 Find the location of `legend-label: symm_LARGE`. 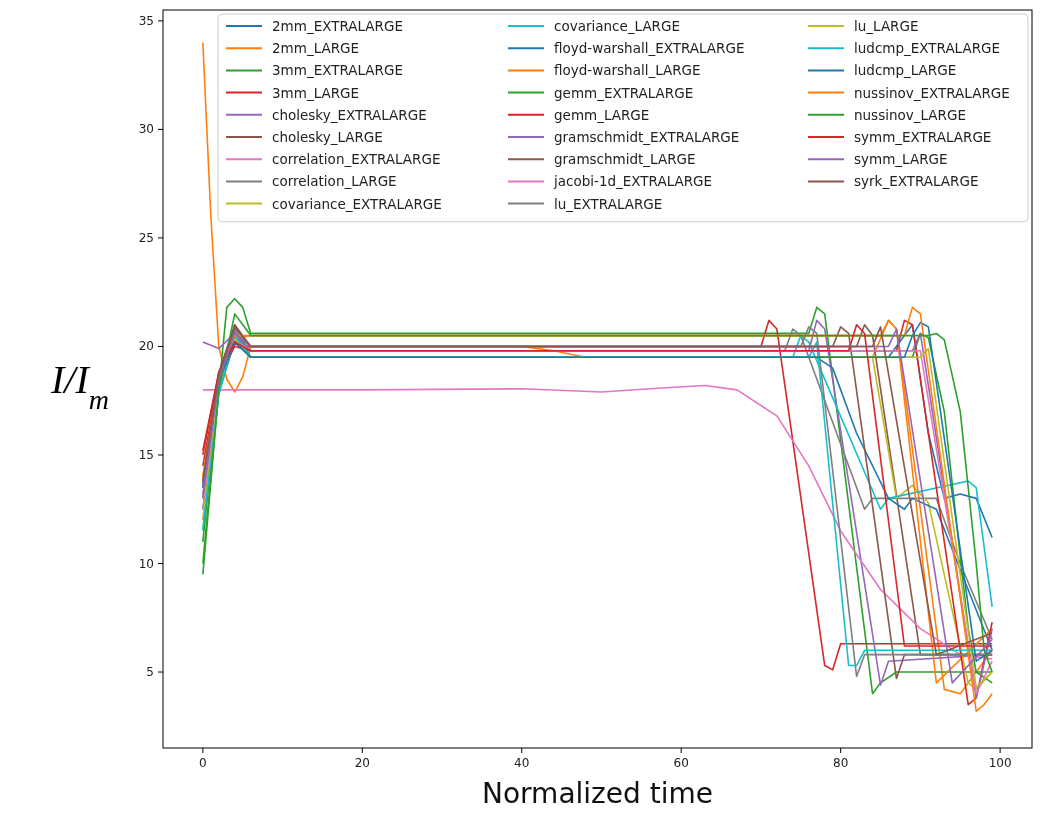

legend-label: symm_LARGE is located at coordinates (901, 159).